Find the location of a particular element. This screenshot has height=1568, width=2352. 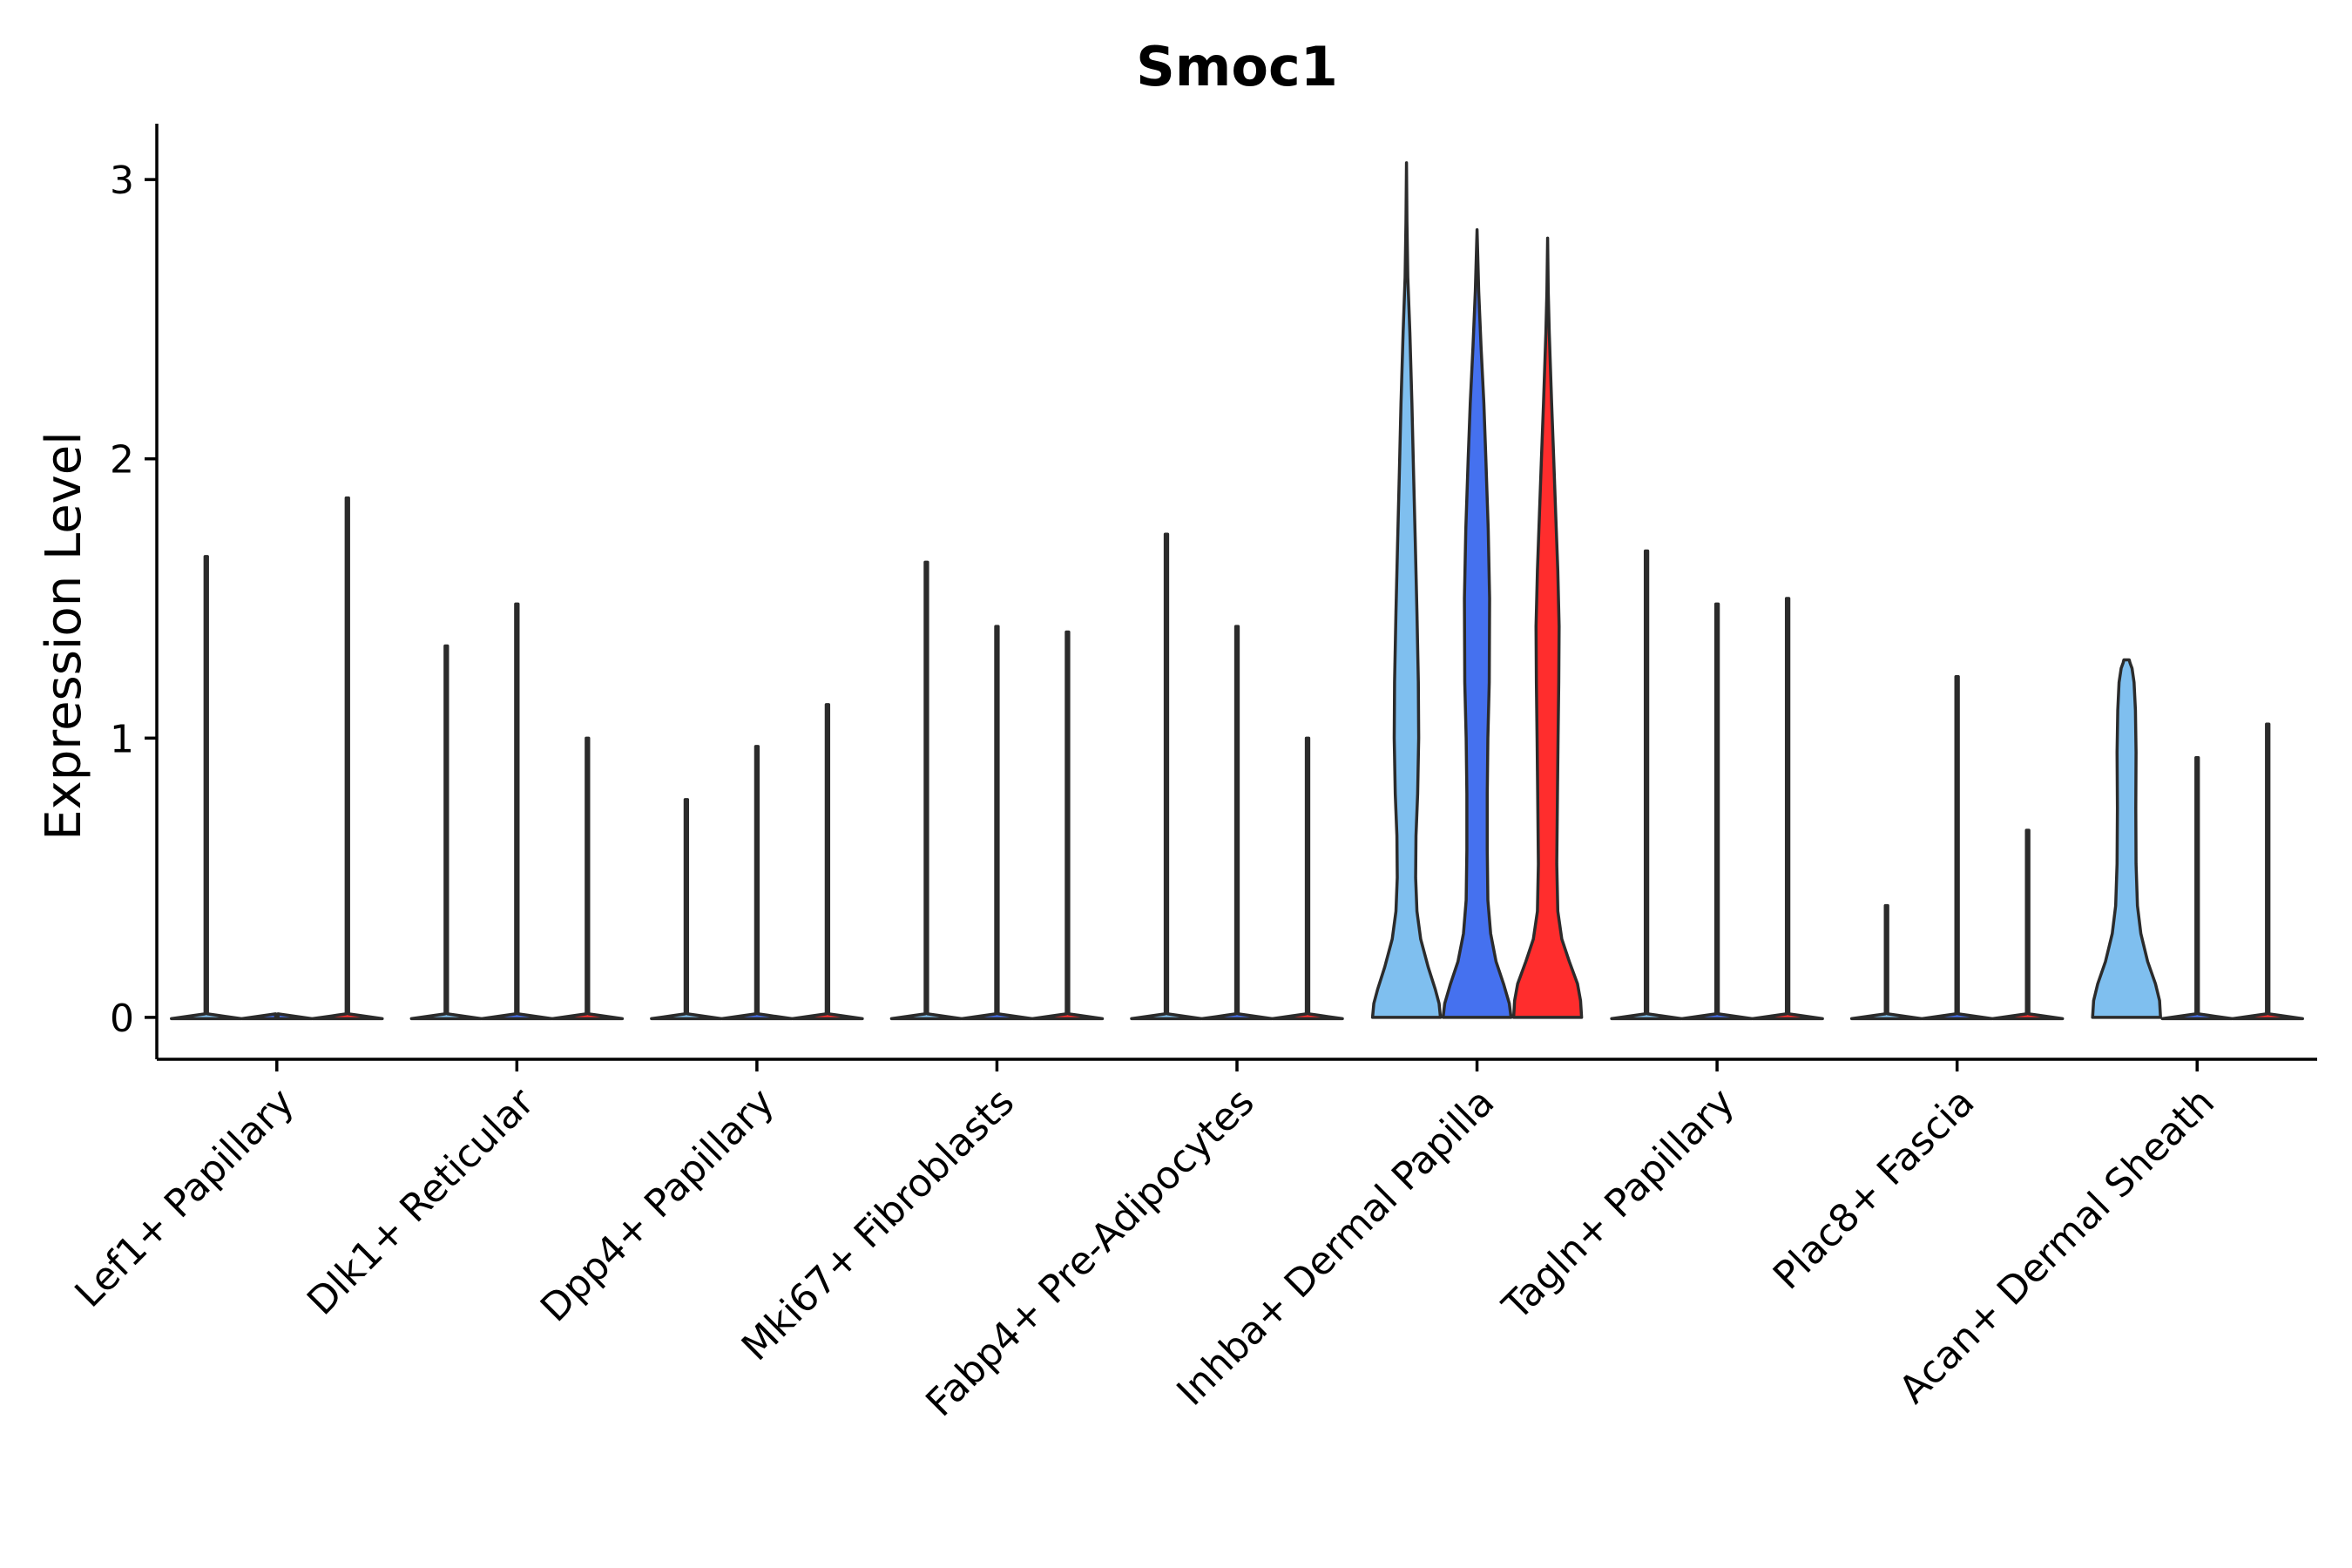

x-tick-label: Plac8+ Fascia is located at coordinates (1874, 1189).